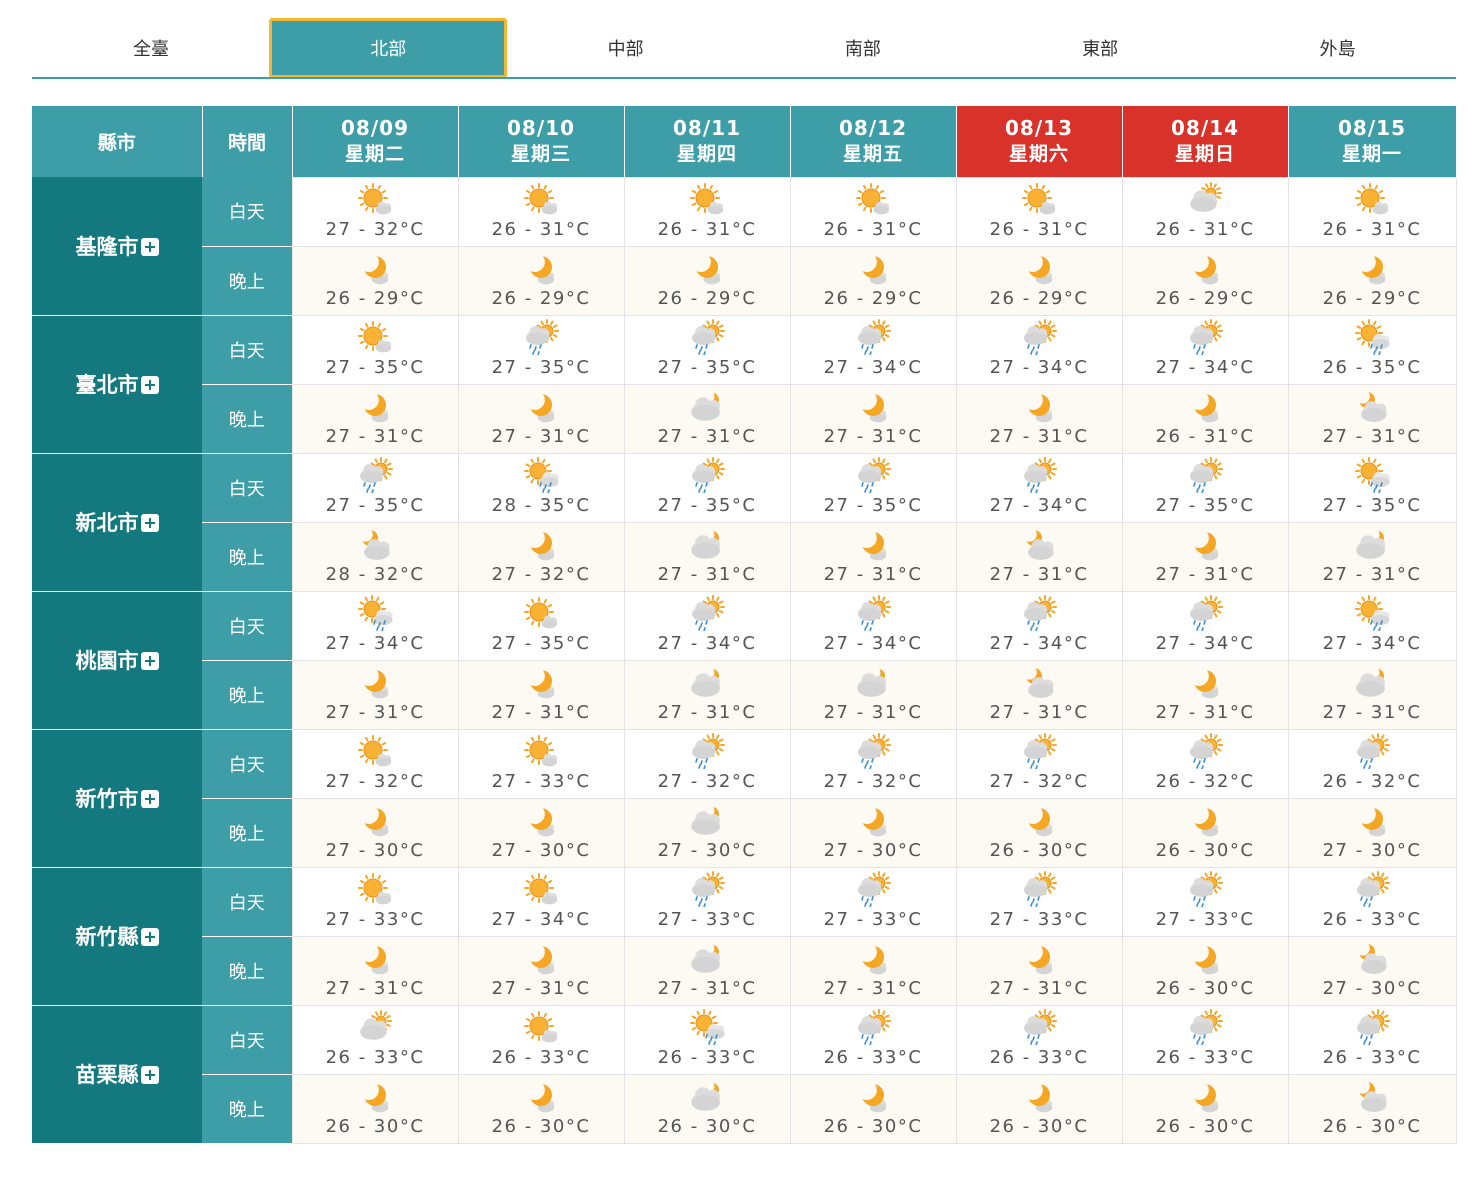 The height and width of the screenshot is (1190, 1483). Describe the element at coordinates (1205, 141) in the screenshot. I see `date-header: 08/14 星期日` at that location.